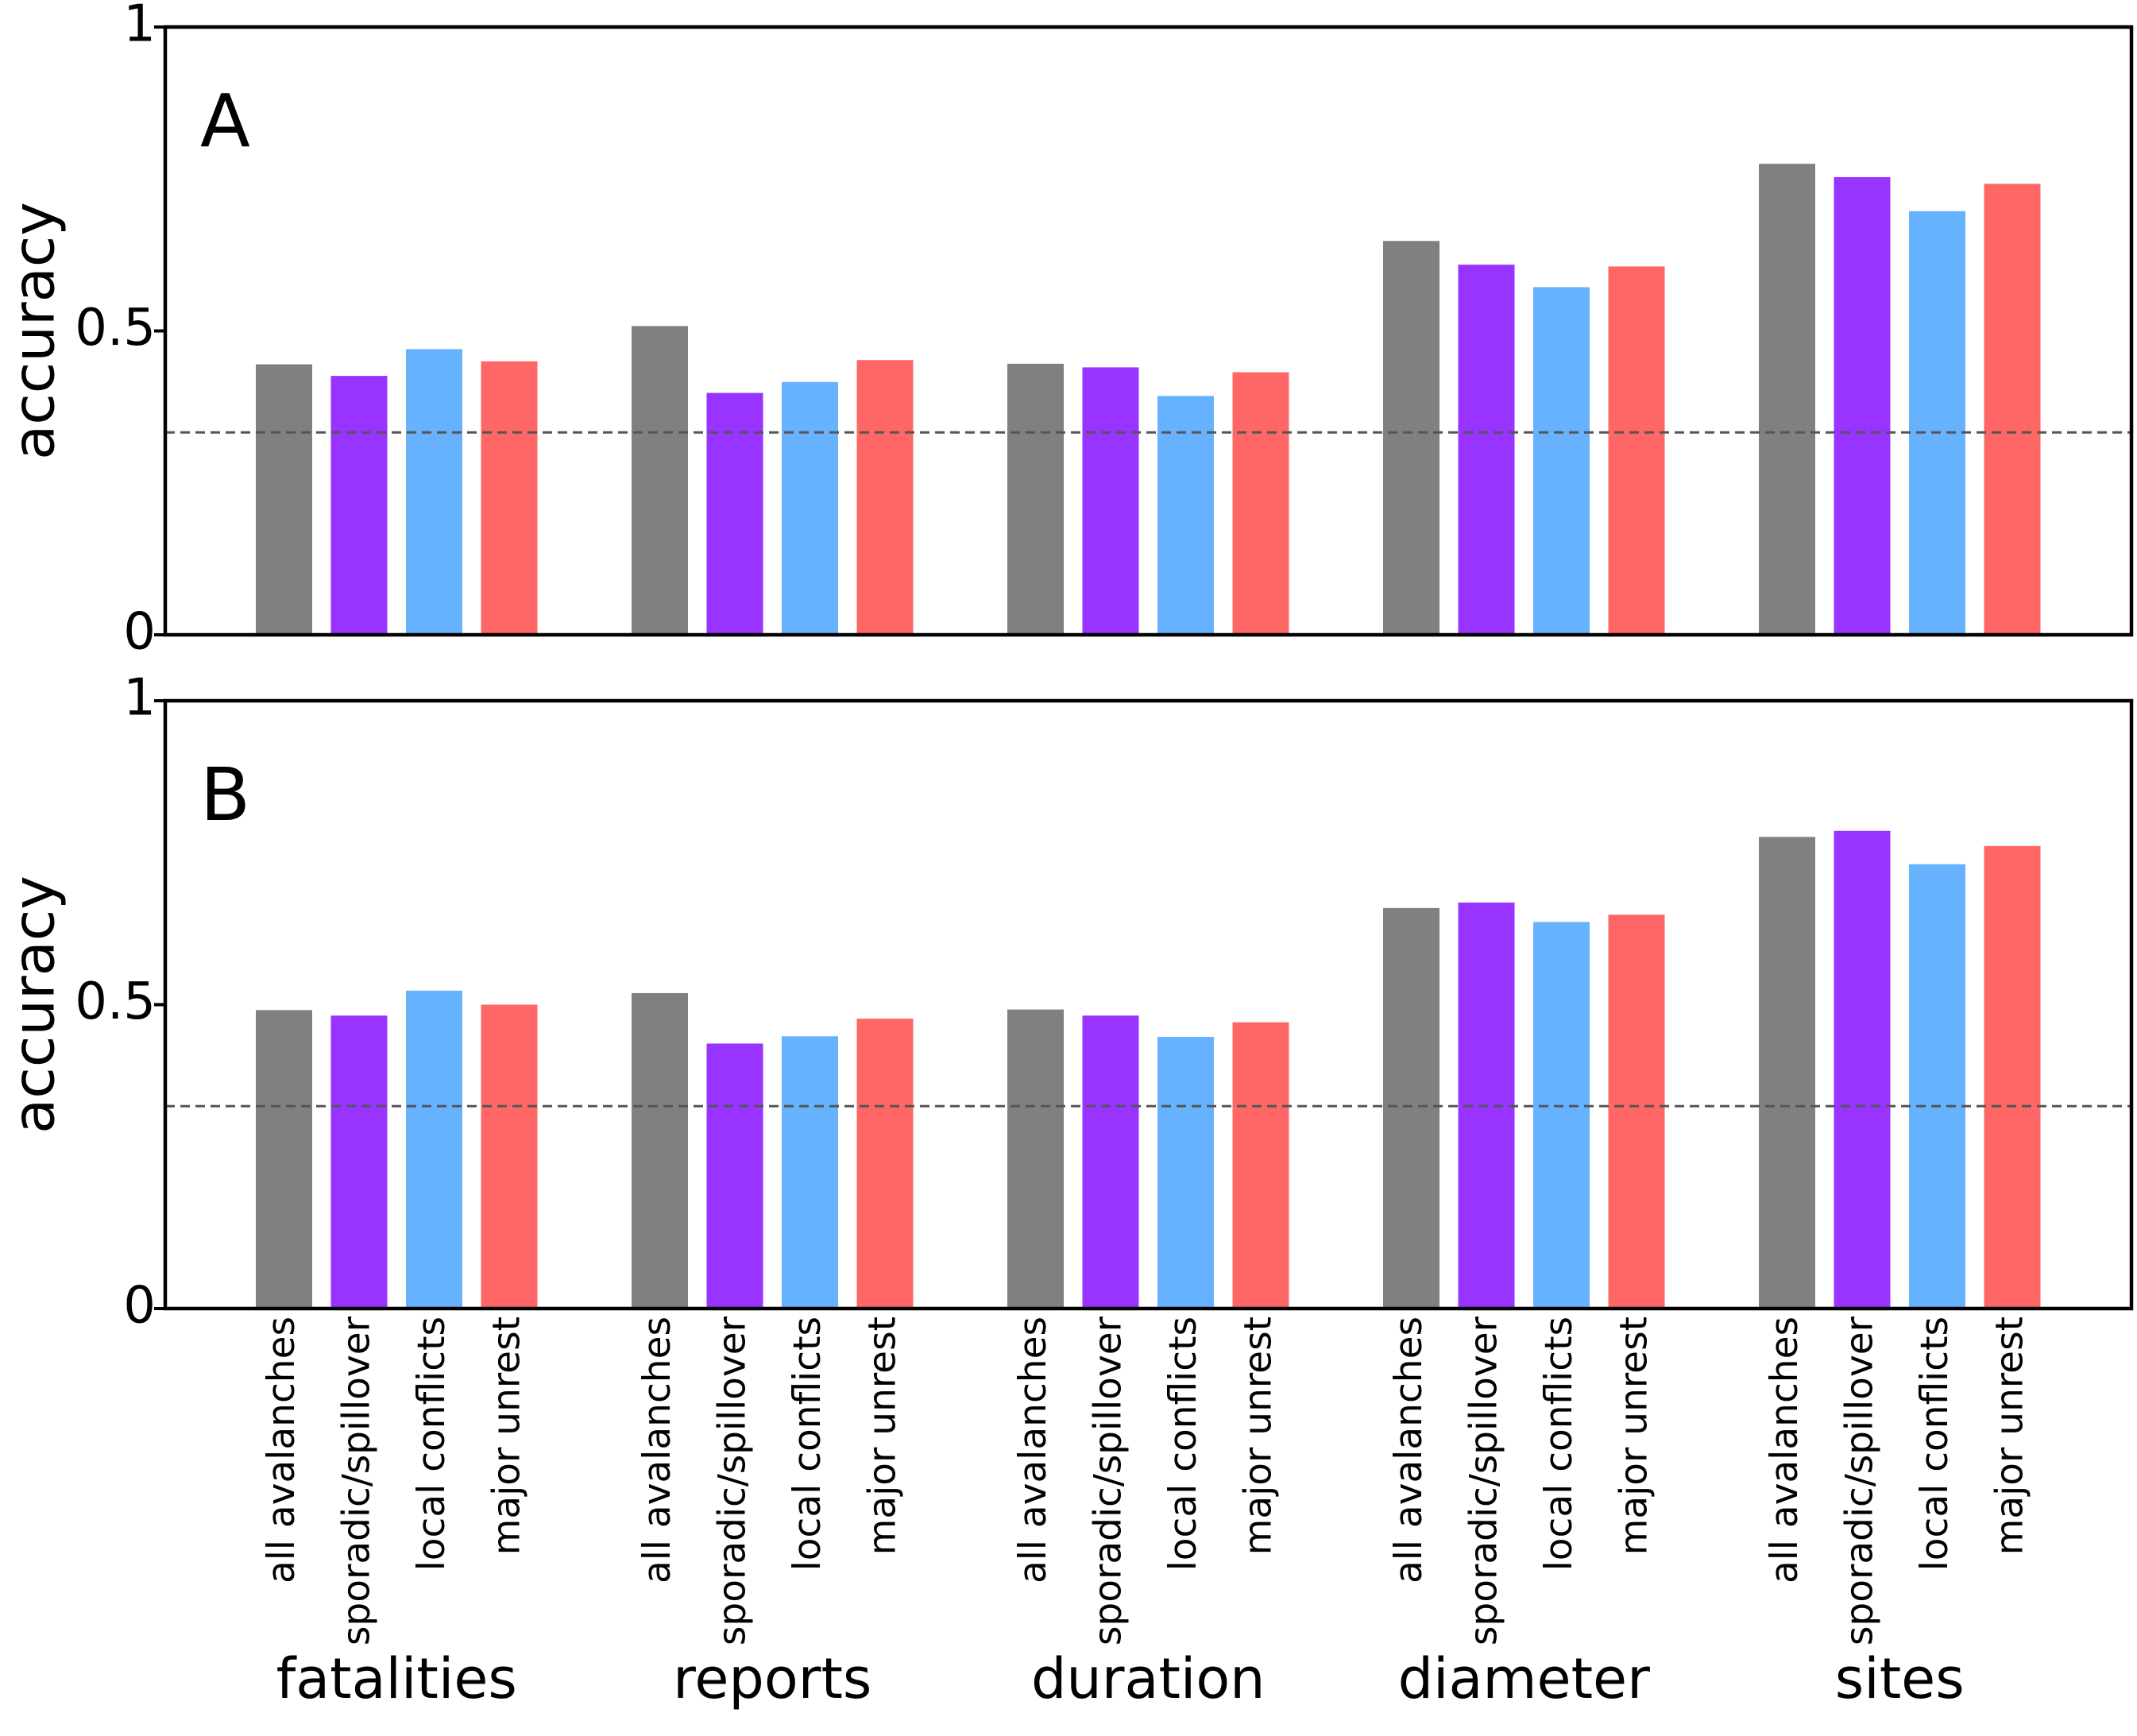  What do you see at coordinates (1524, 1678) in the screenshot?
I see `group-label-diameter: diameter` at bounding box center [1524, 1678].